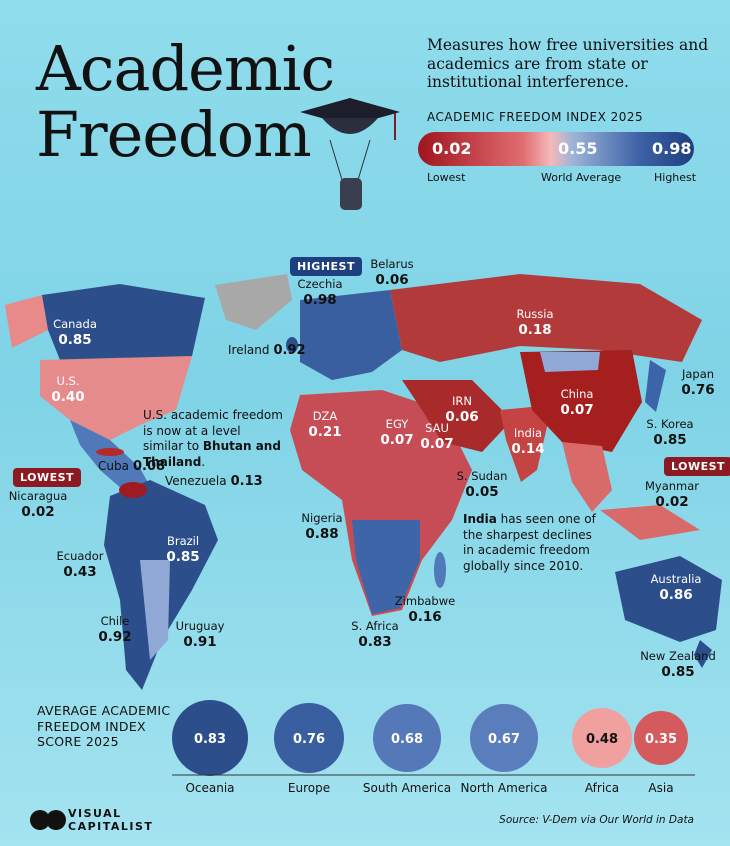  What do you see at coordinates (577, 394) in the screenshot?
I see `country-name: China` at bounding box center [577, 394].